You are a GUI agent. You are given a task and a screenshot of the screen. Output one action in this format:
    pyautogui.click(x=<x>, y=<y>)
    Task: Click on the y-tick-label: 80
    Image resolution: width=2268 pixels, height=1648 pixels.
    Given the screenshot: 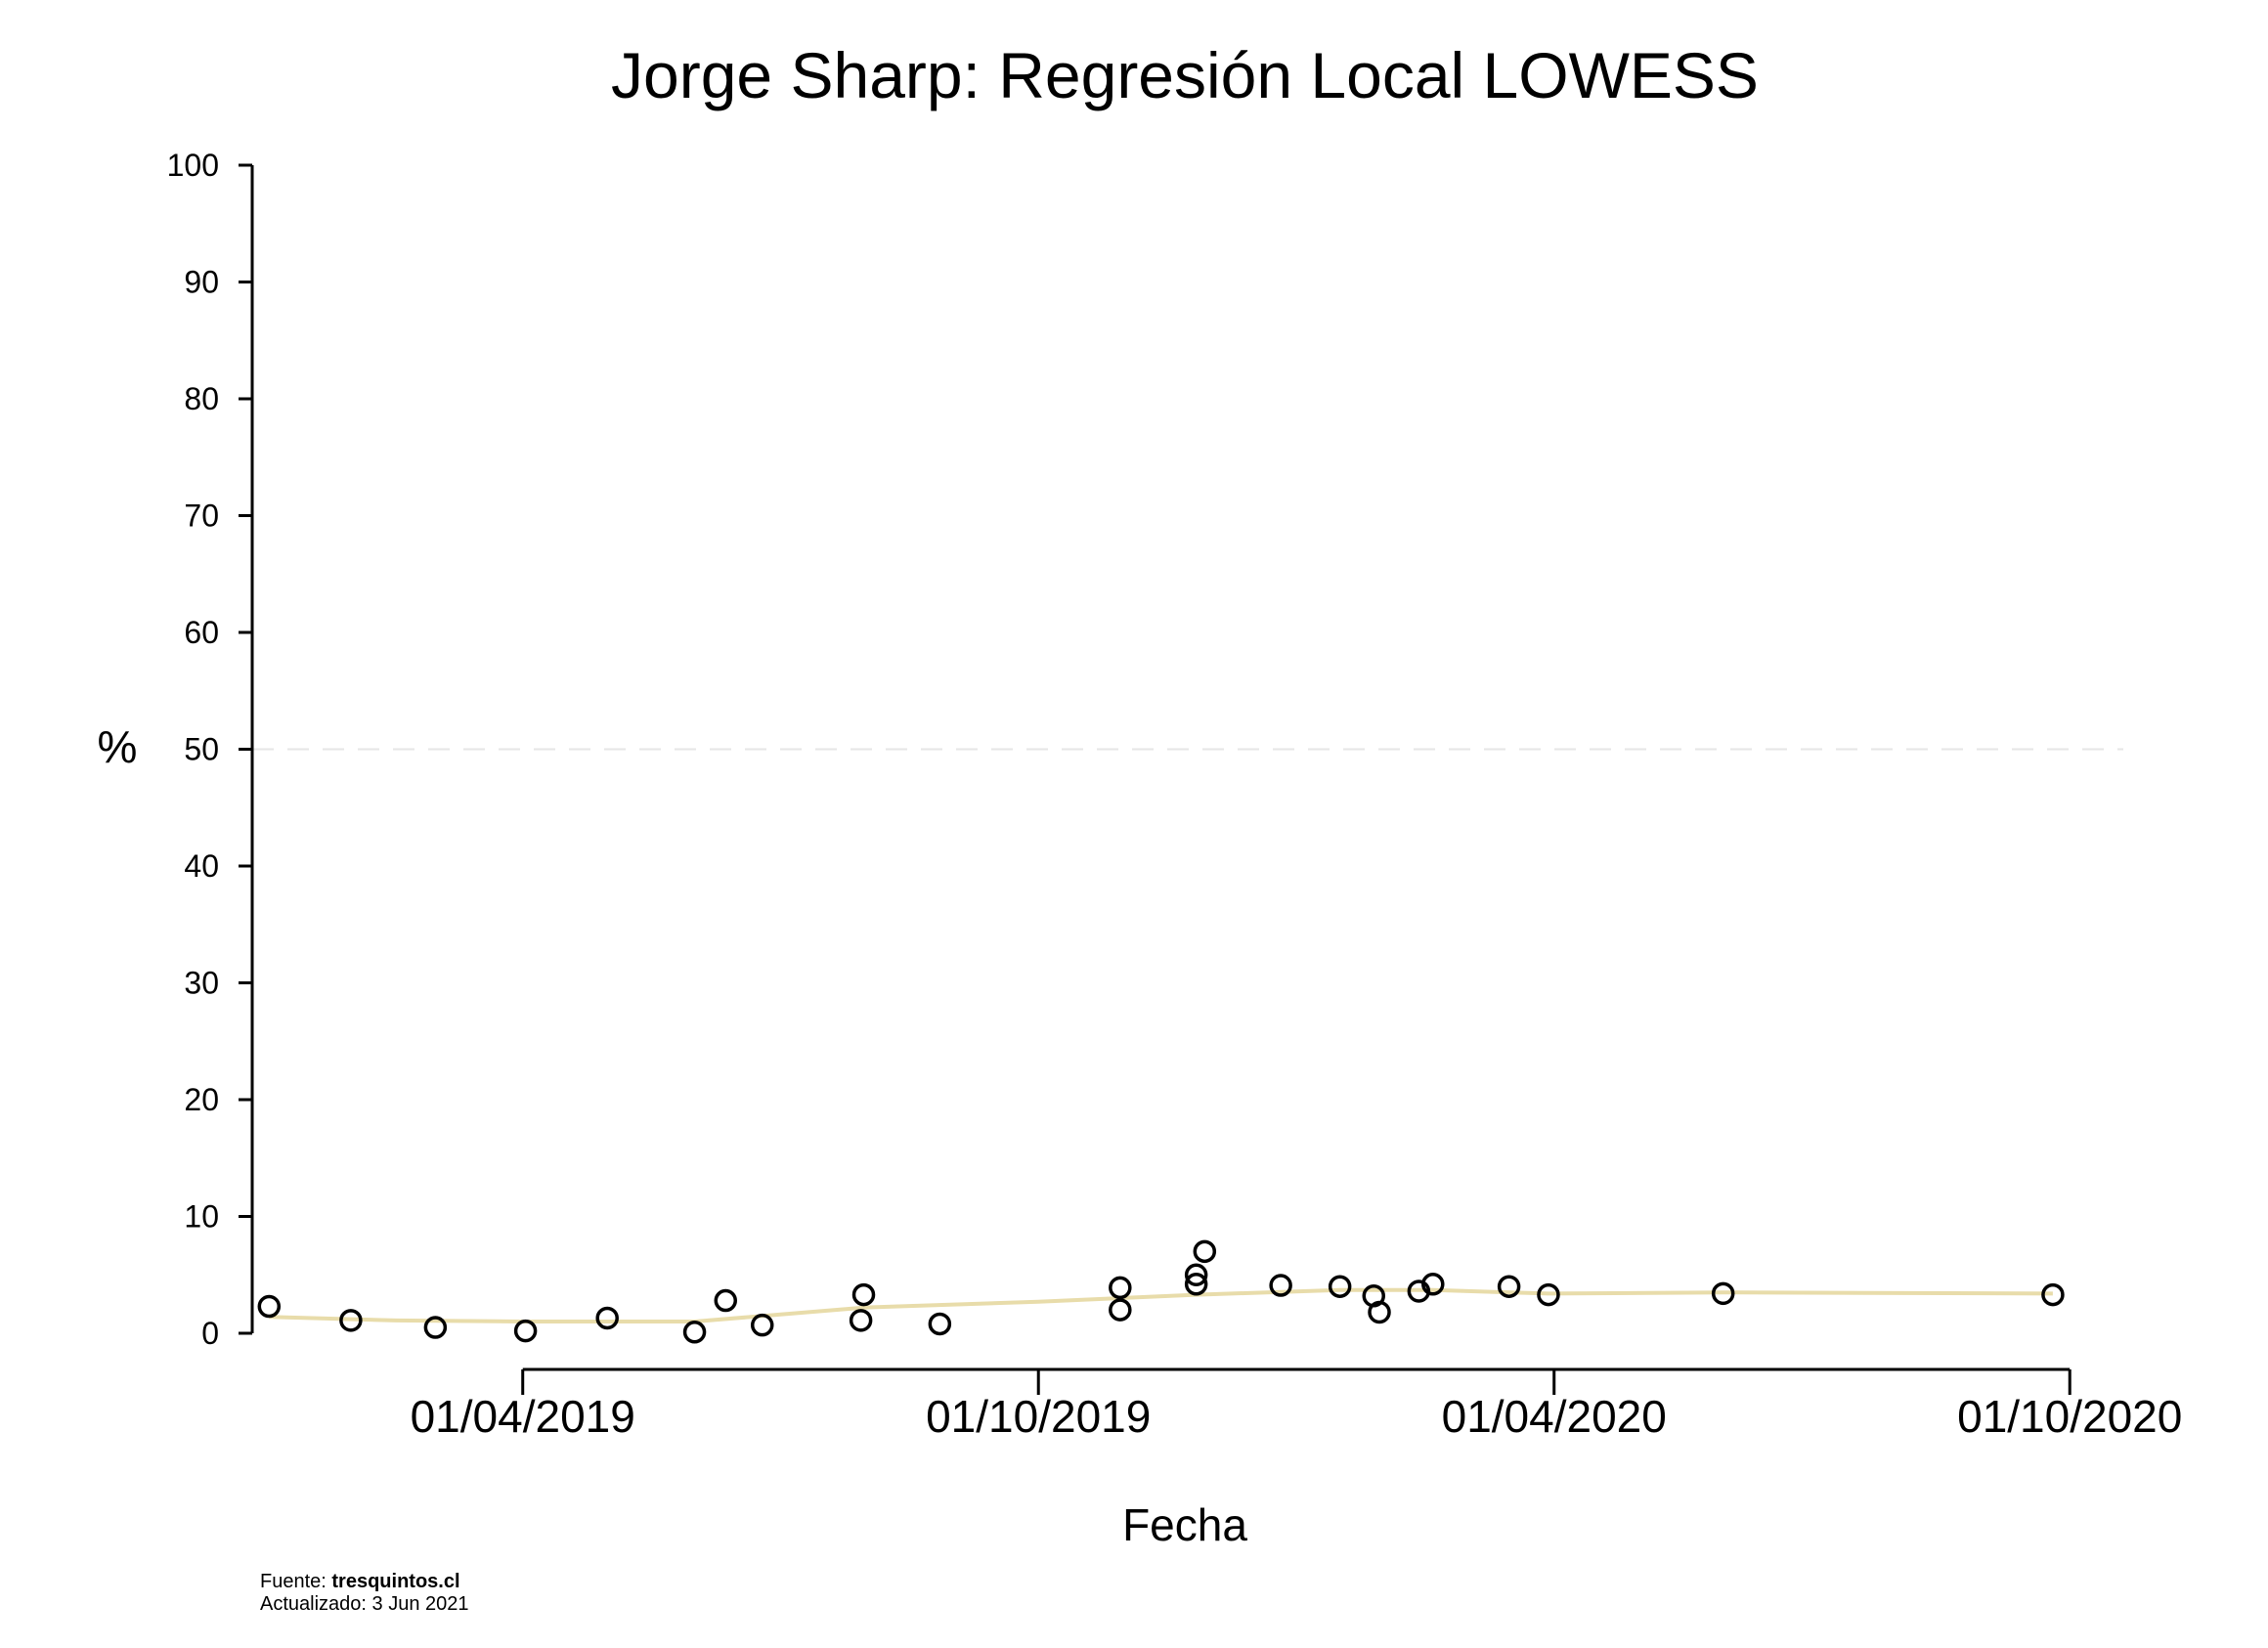 What is the action you would take?
    pyautogui.click(x=201, y=398)
    